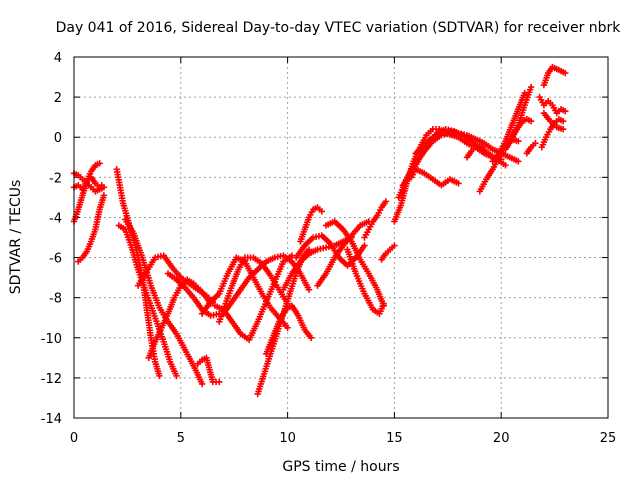  Describe the element at coordinates (58, 98) in the screenshot. I see `y-tick-label: 2` at that location.